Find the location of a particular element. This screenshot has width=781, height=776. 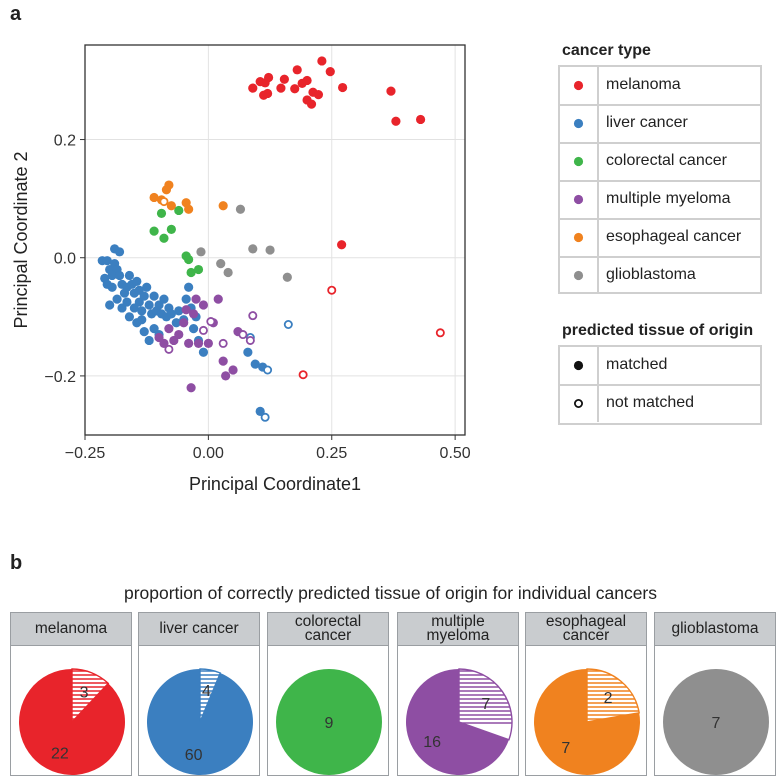

x-tick-label: −0.25 is located at coordinates (85, 453).